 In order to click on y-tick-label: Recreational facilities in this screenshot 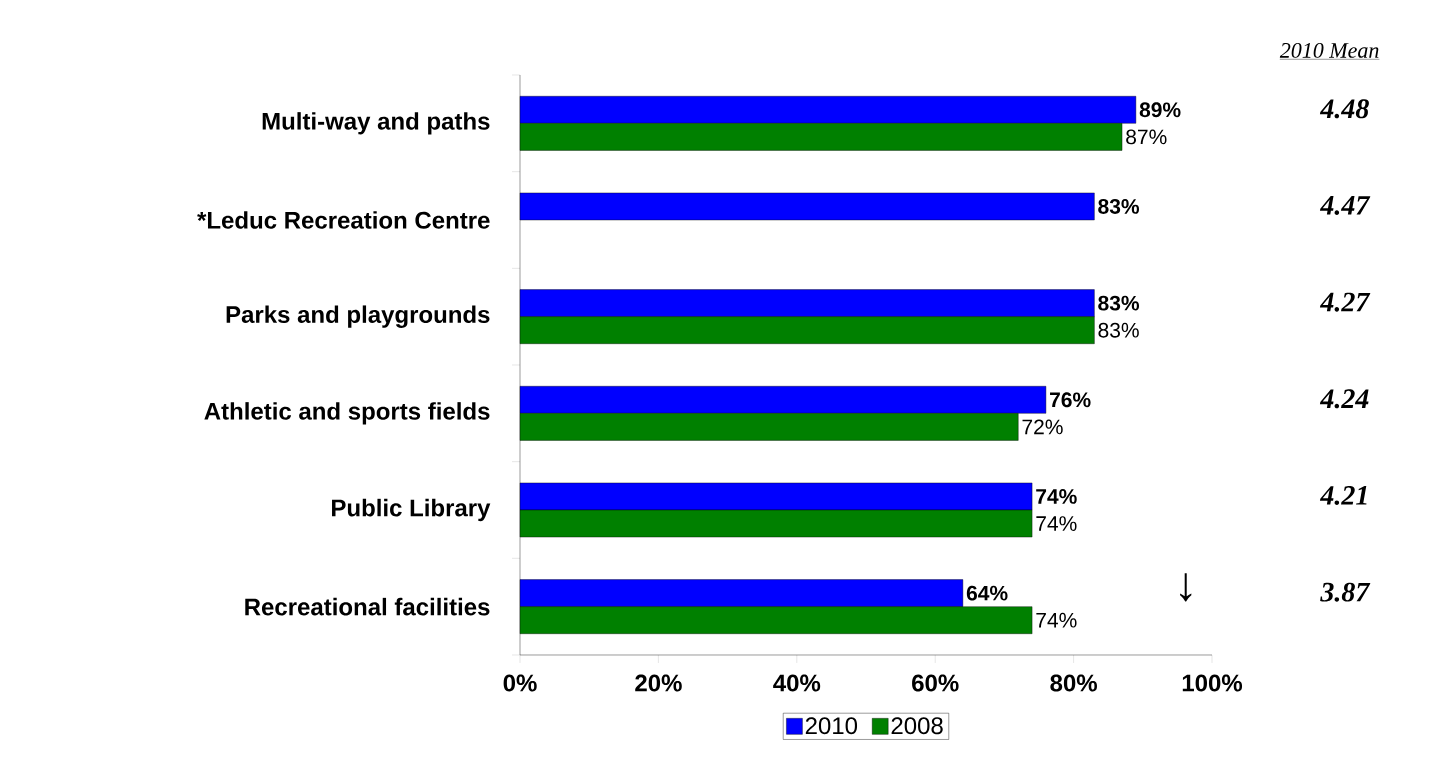, I will do `click(367, 606)`.